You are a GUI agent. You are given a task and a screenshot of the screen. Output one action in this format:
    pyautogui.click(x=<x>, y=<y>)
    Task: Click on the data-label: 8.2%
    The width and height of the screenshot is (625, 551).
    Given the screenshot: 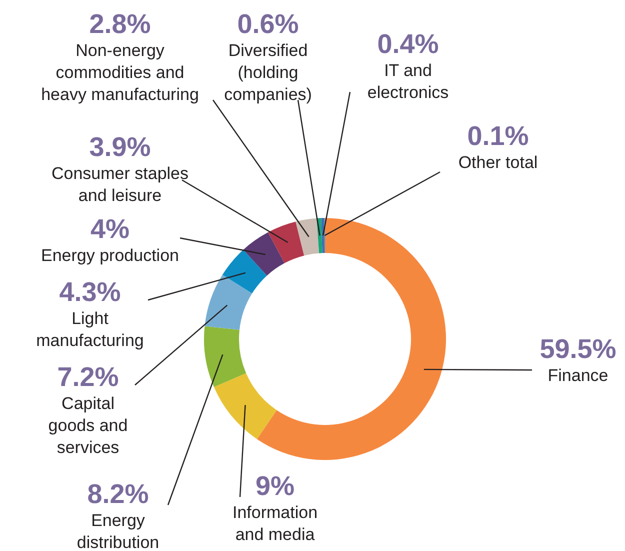 What is the action you would take?
    pyautogui.click(x=118, y=494)
    